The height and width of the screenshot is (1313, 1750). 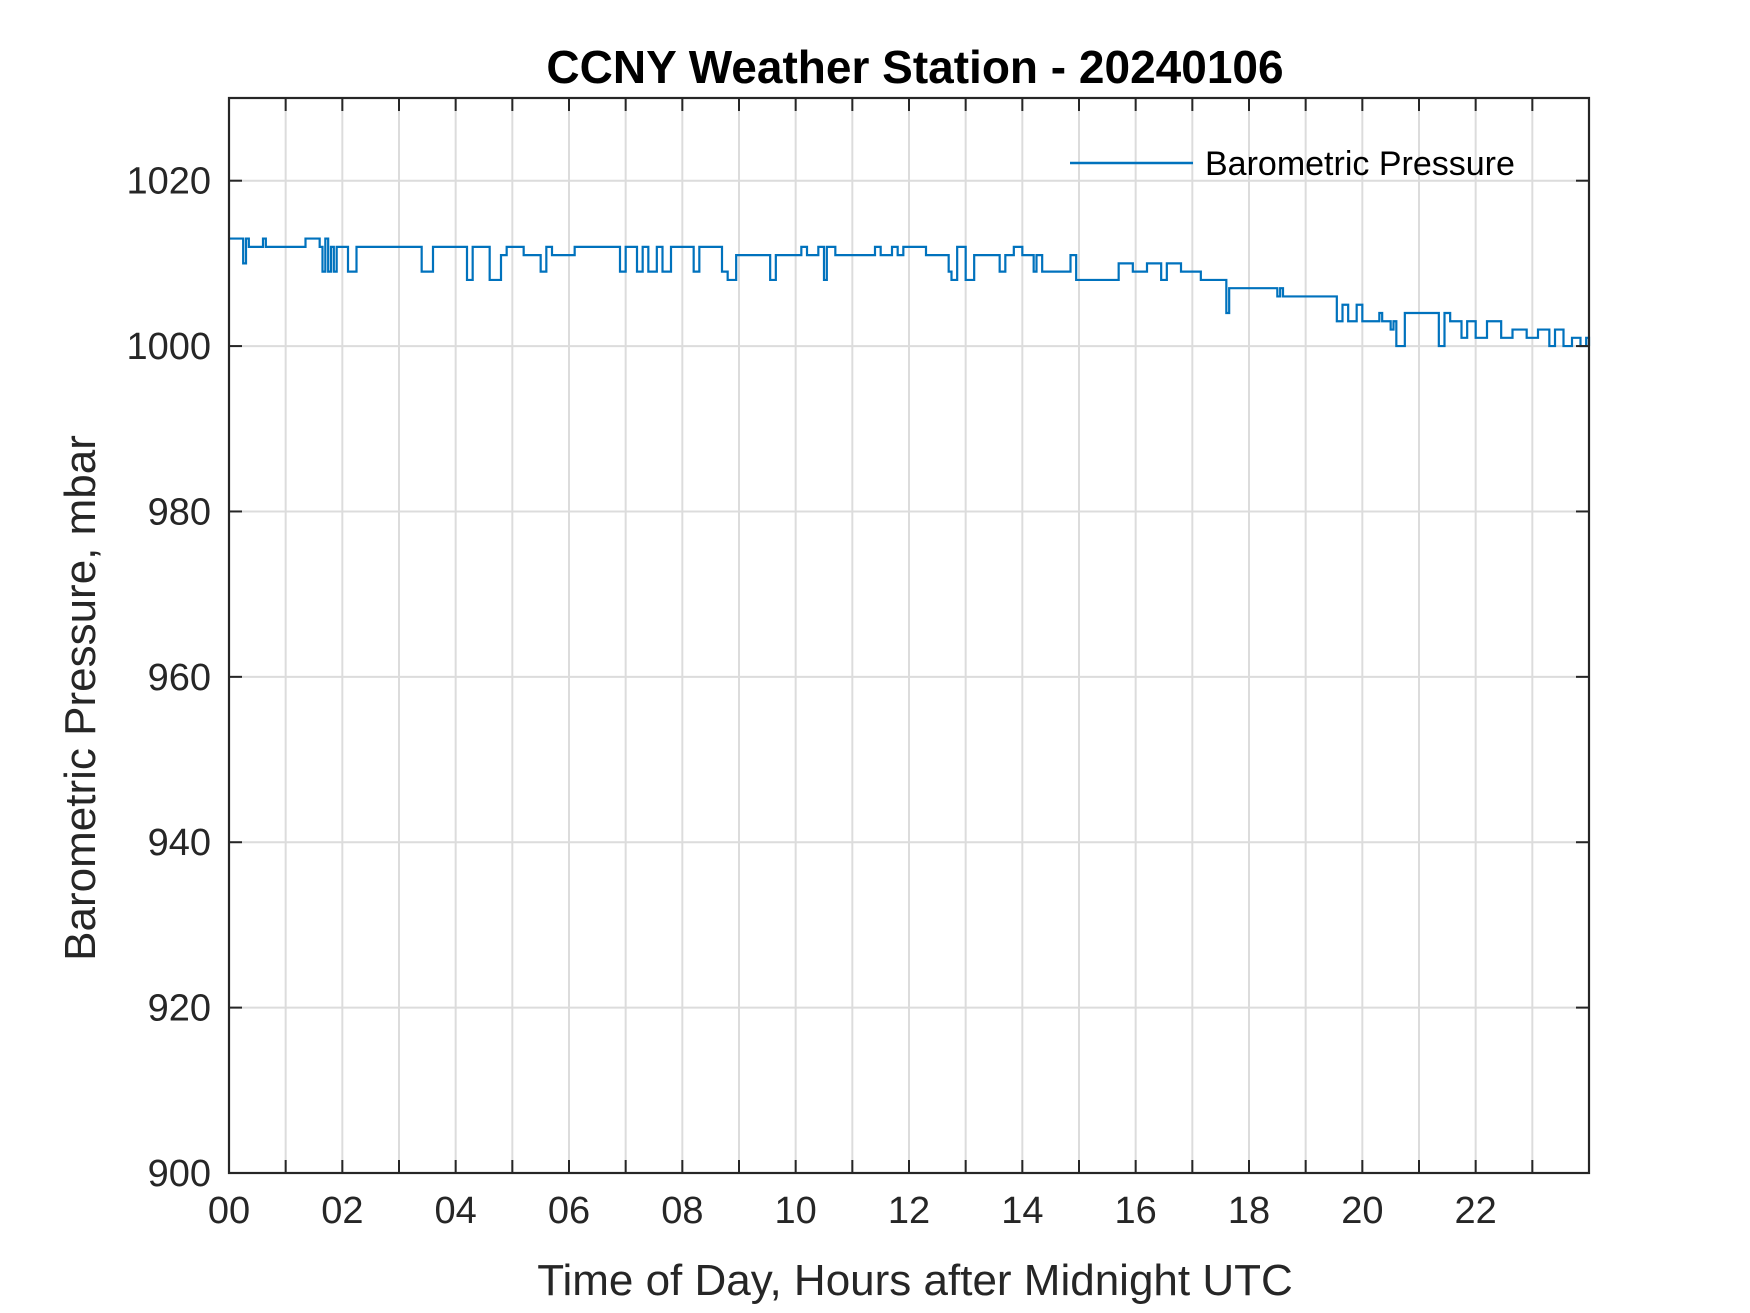 I want to click on legend: Barometric Pressure, so click(x=1292, y=164).